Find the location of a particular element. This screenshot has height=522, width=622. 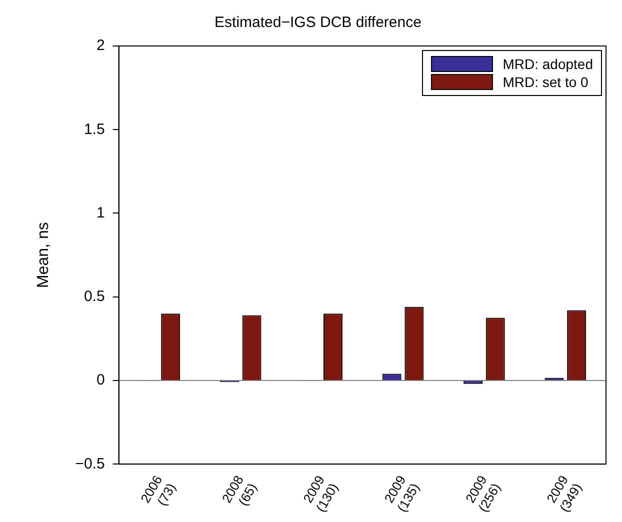

y-tick-label: 2 is located at coordinates (100, 45).